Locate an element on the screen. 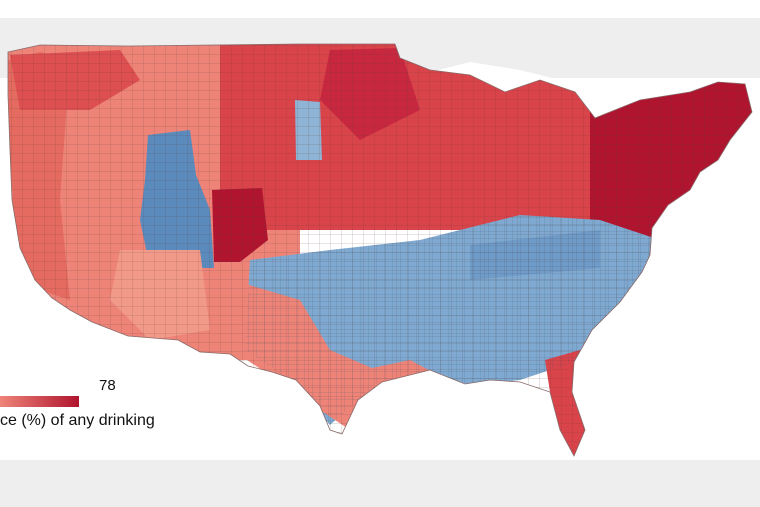 The width and height of the screenshot is (760, 507). legend-title: ce (%) of any drinking is located at coordinates (77, 420).